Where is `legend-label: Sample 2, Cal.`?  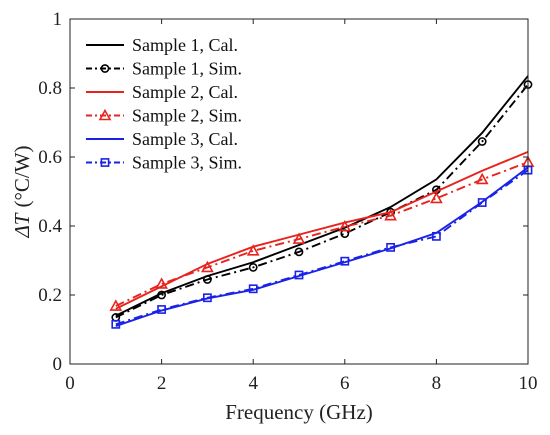 legend-label: Sample 2, Cal. is located at coordinates (185, 92).